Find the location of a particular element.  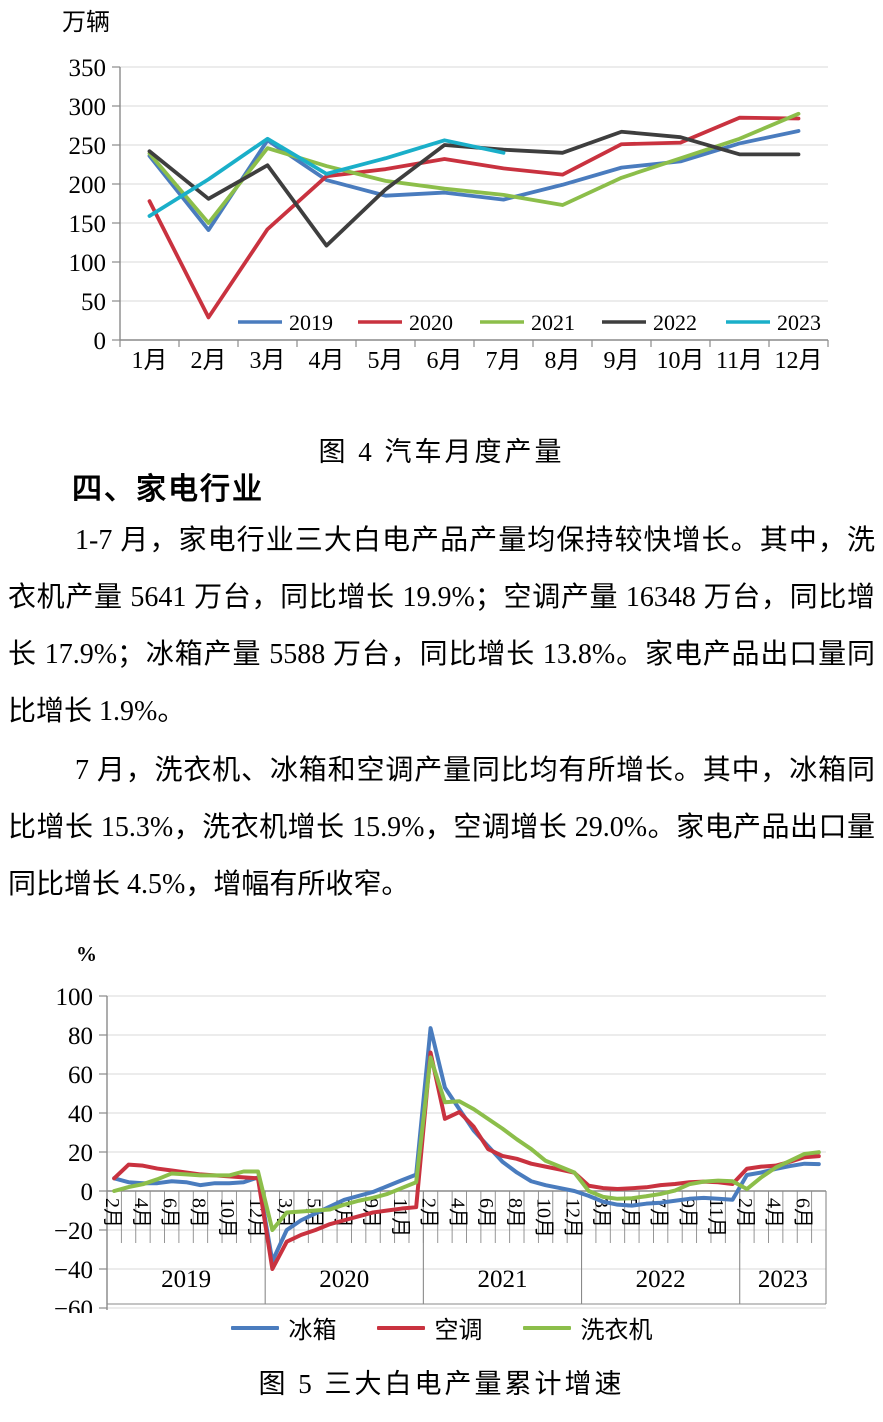

y-tick-label: 50 is located at coordinates (93, 302).